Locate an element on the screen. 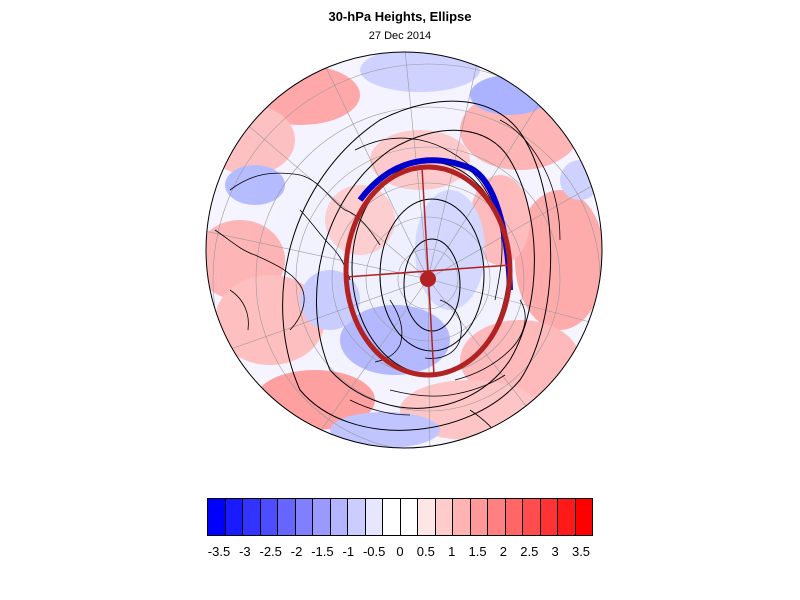 This screenshot has width=800, height=600. fitted-ellipse is located at coordinates (428, 271).